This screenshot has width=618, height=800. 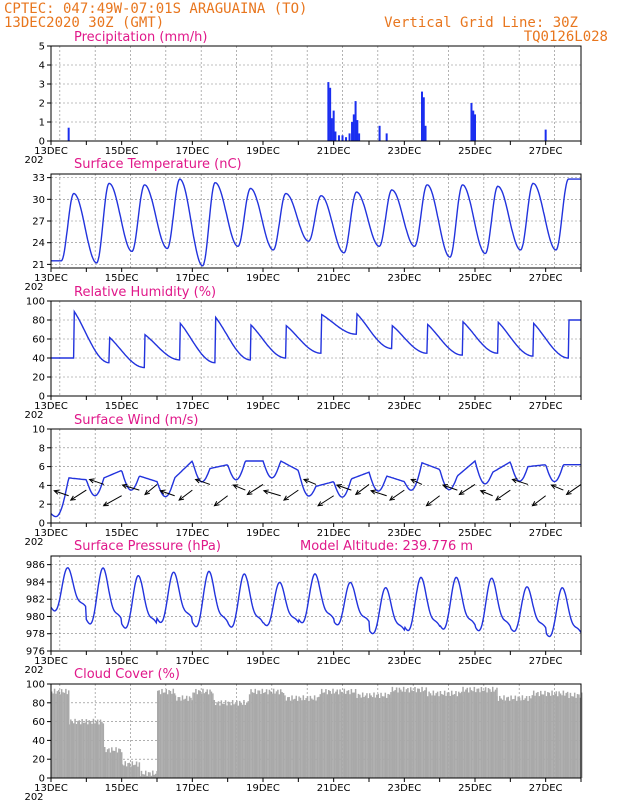 What do you see at coordinates (145, 292) in the screenshot?
I see `panel-title: Relative Humidity (%)` at bounding box center [145, 292].